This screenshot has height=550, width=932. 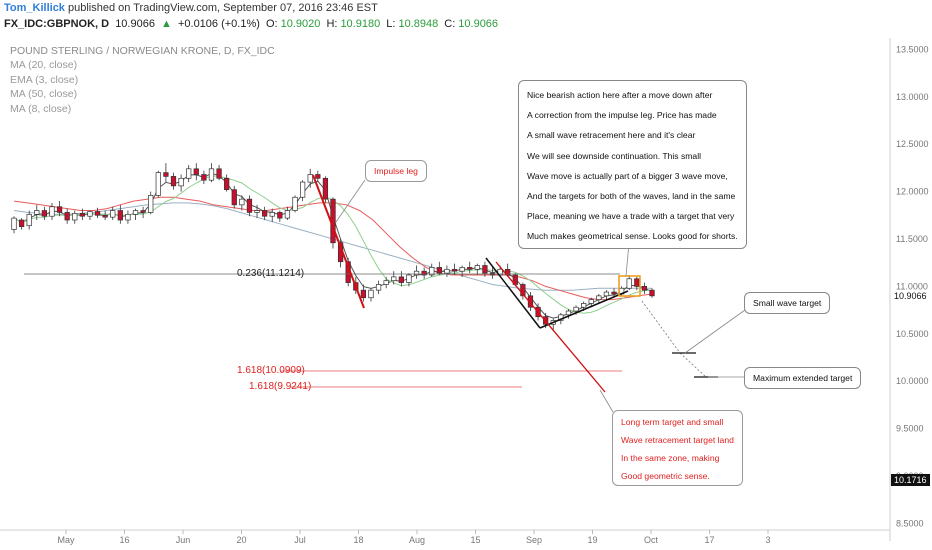 I want to click on impulse-leg-line, so click(x=338, y=241).